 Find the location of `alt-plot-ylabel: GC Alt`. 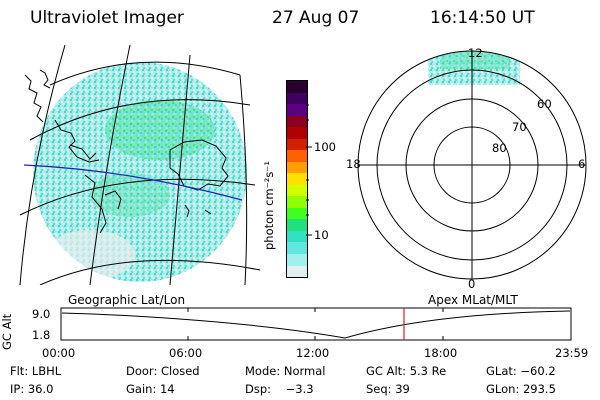

alt-plot-ylabel: GC Alt is located at coordinates (7, 331).